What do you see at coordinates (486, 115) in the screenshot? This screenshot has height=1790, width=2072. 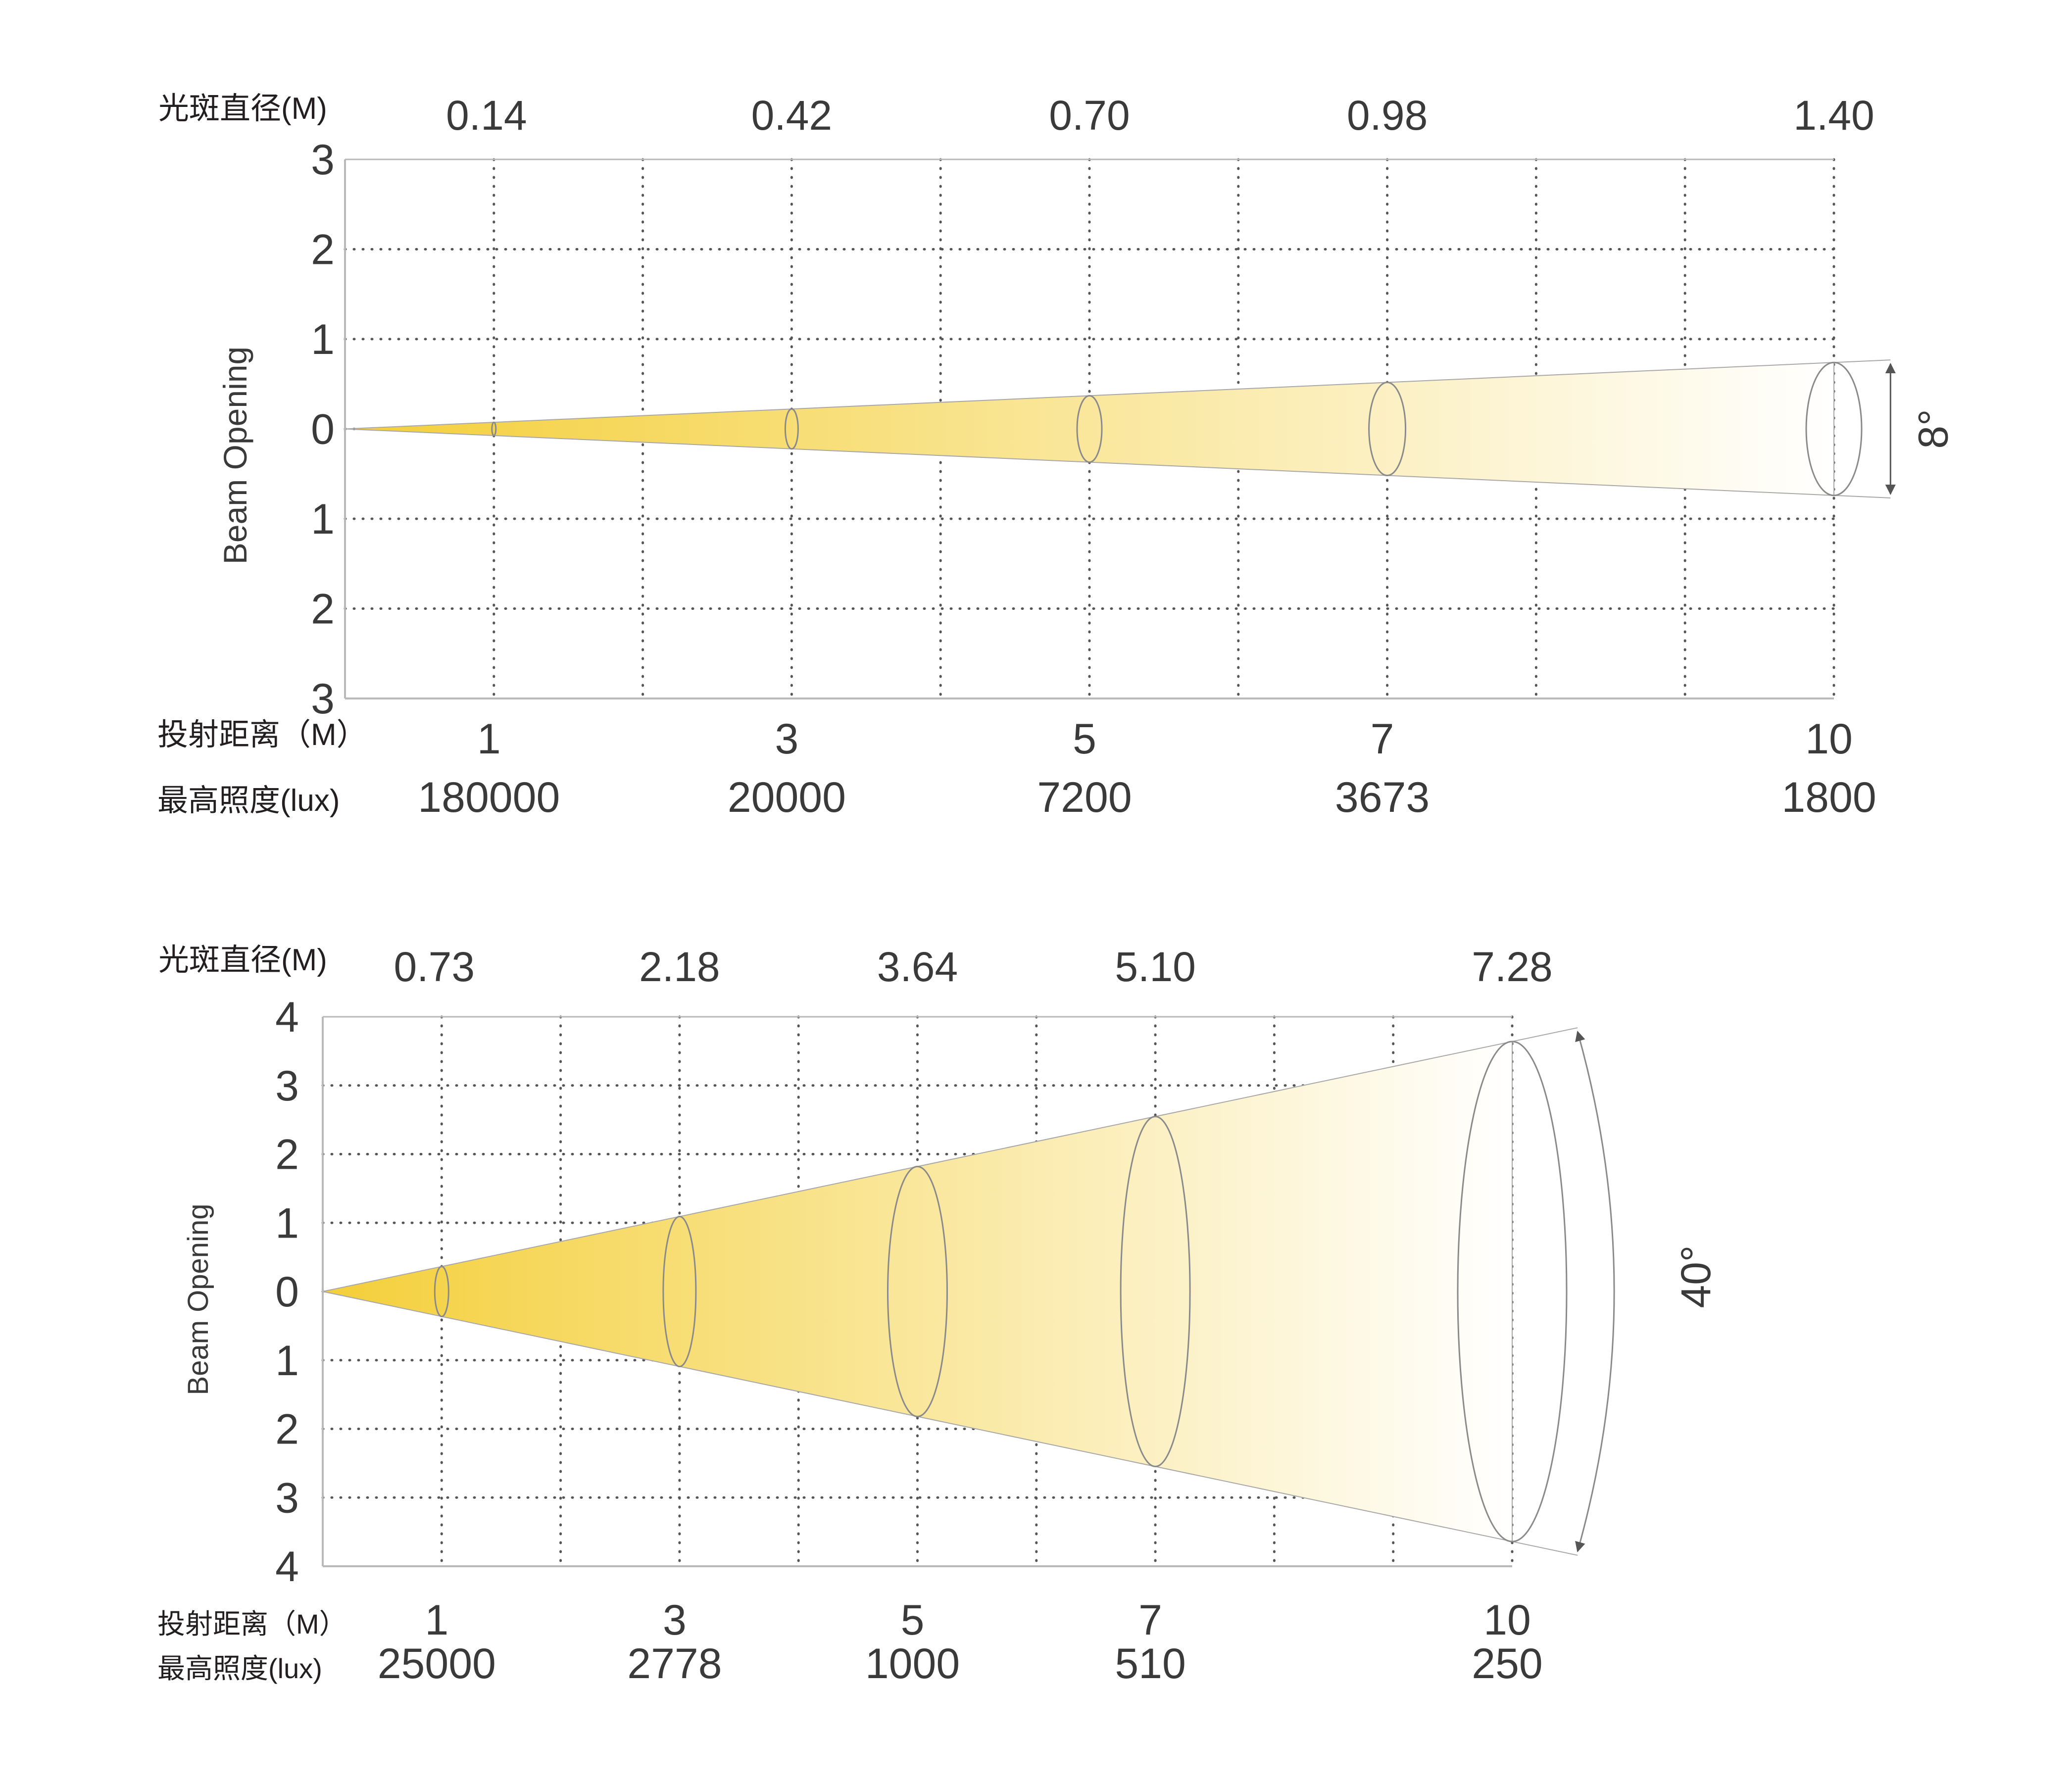 I see `spot-diameter-value: 0.14` at bounding box center [486, 115].